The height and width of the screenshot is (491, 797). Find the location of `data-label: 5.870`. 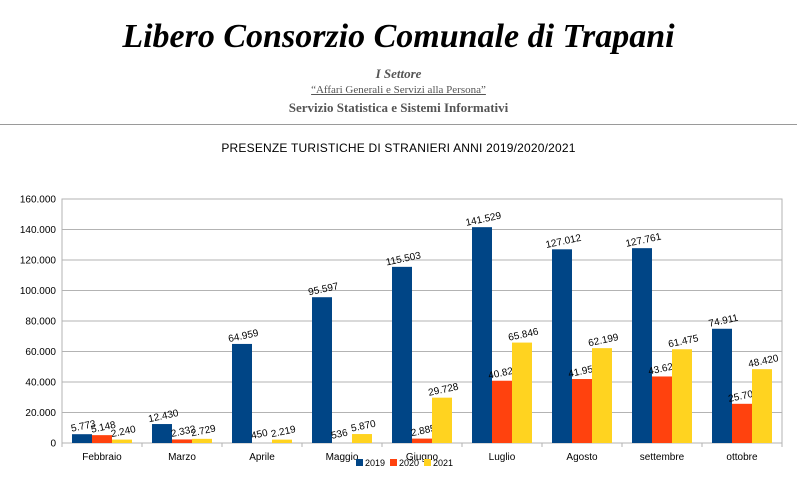

data-label: 5.870 is located at coordinates (363, 427).